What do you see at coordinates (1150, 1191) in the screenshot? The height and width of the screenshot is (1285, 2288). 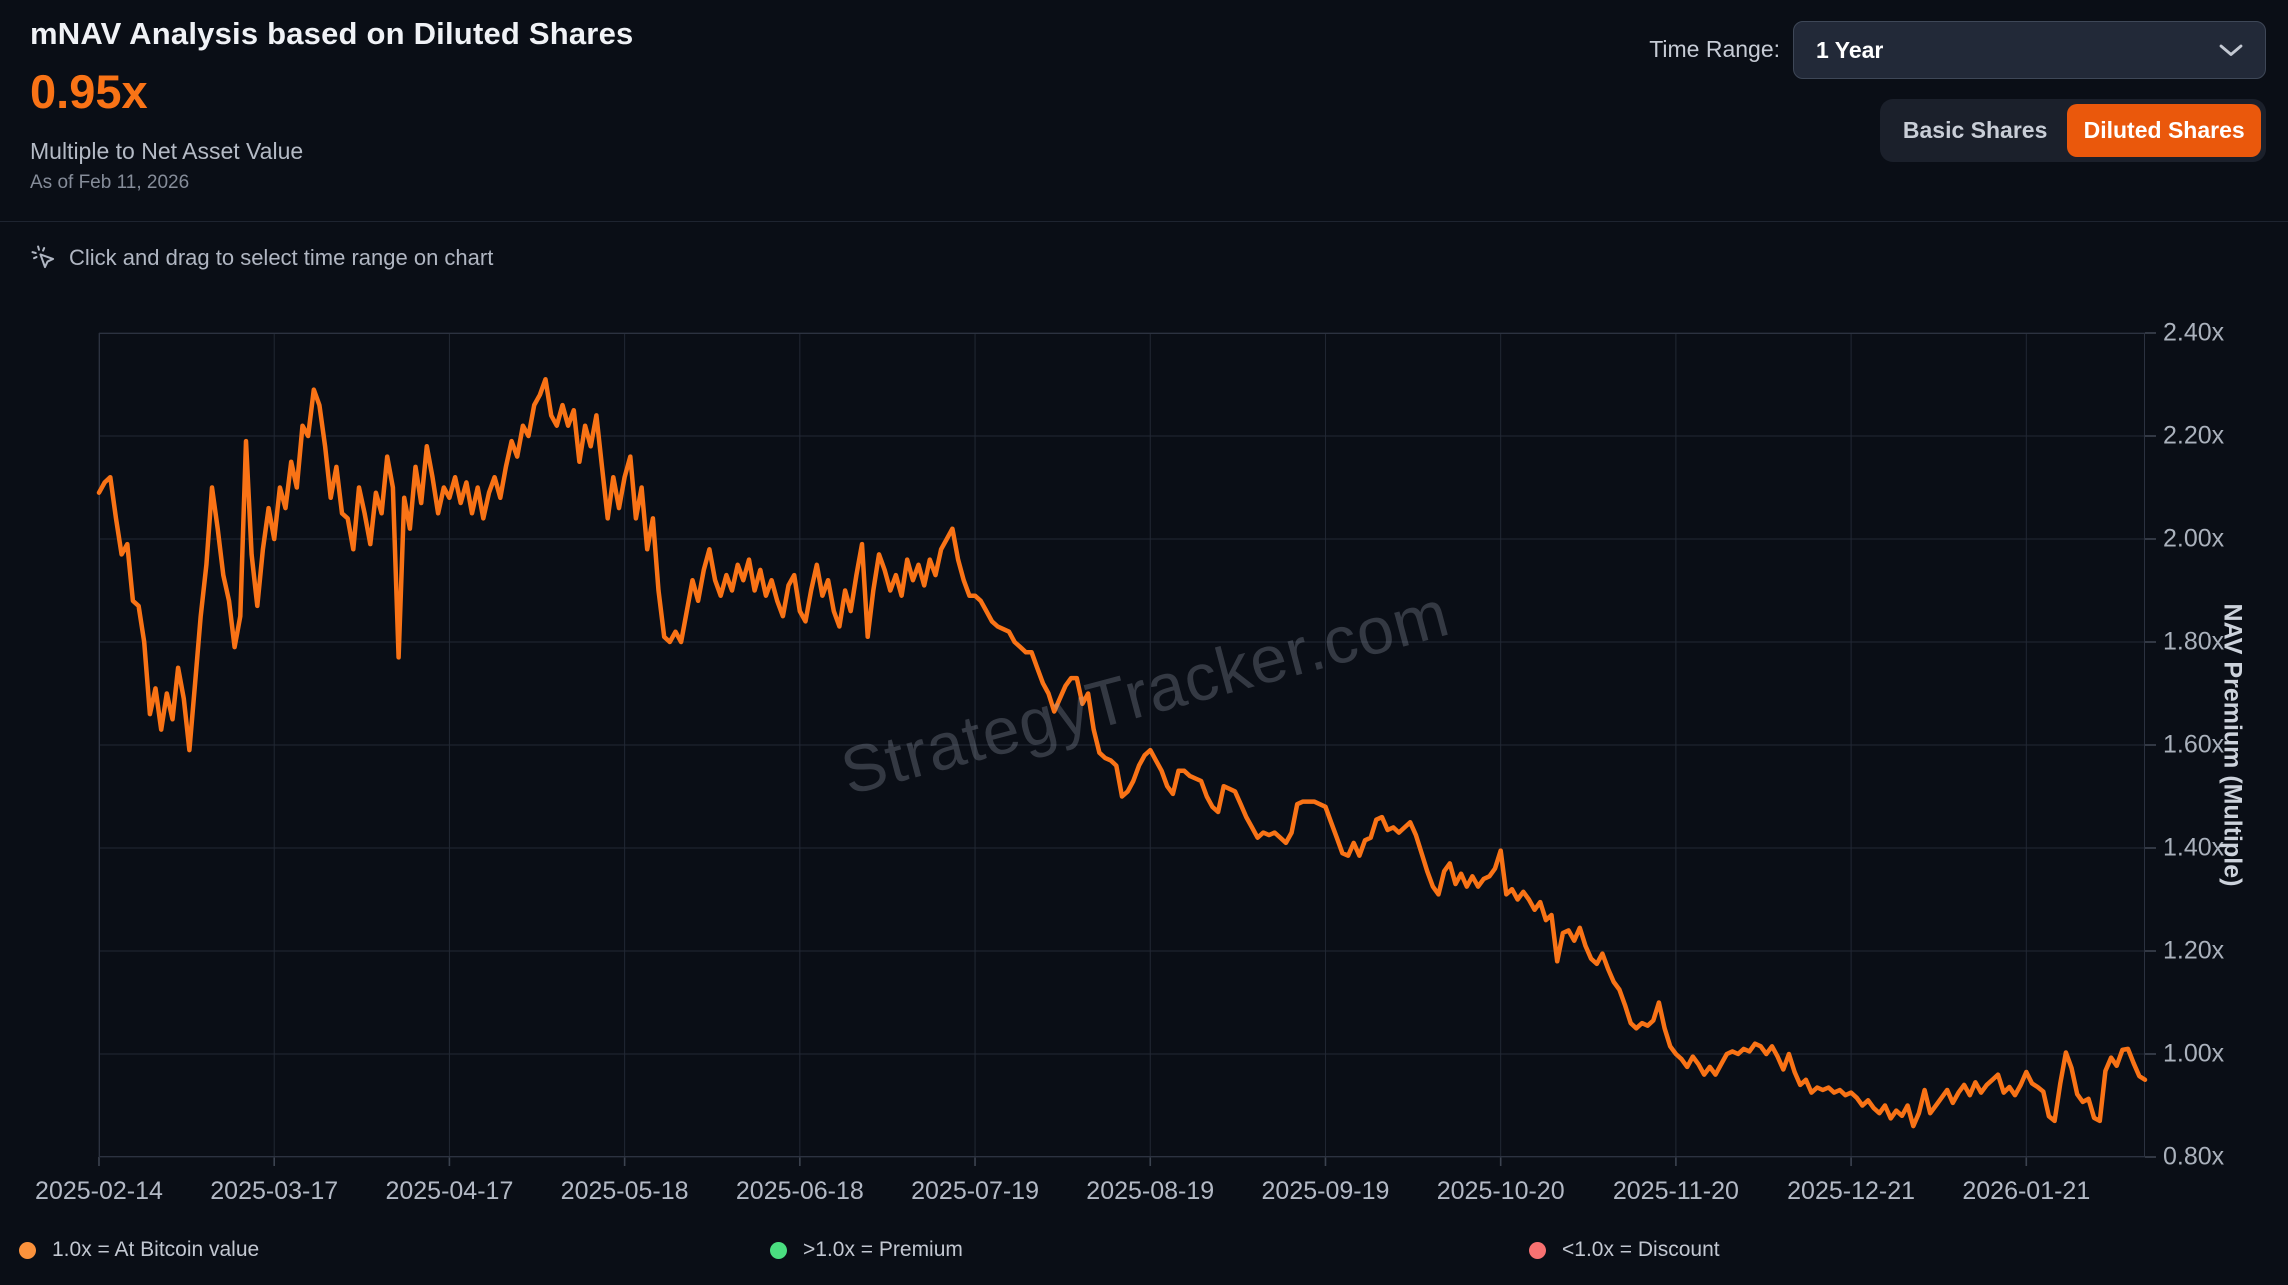 I see `x-axis-tick-label: 2025-08-19` at bounding box center [1150, 1191].